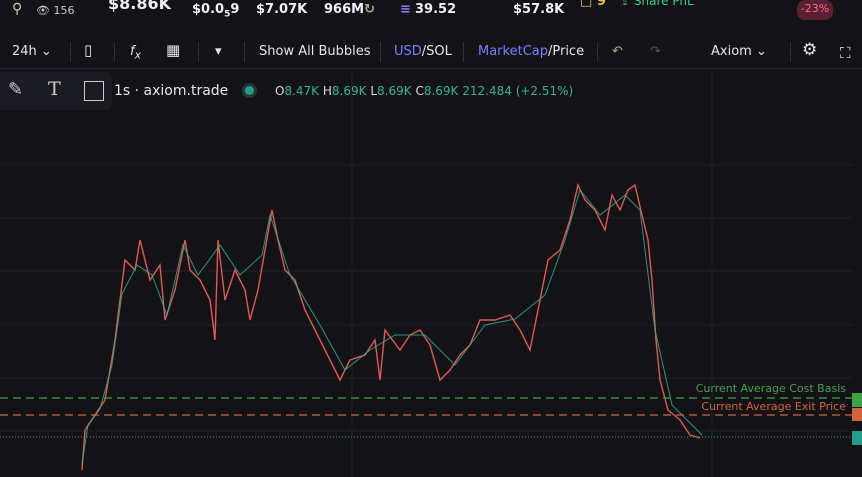 This screenshot has height=477, width=862. What do you see at coordinates (593, 4) in the screenshot?
I see `count: □ 9` at bounding box center [593, 4].